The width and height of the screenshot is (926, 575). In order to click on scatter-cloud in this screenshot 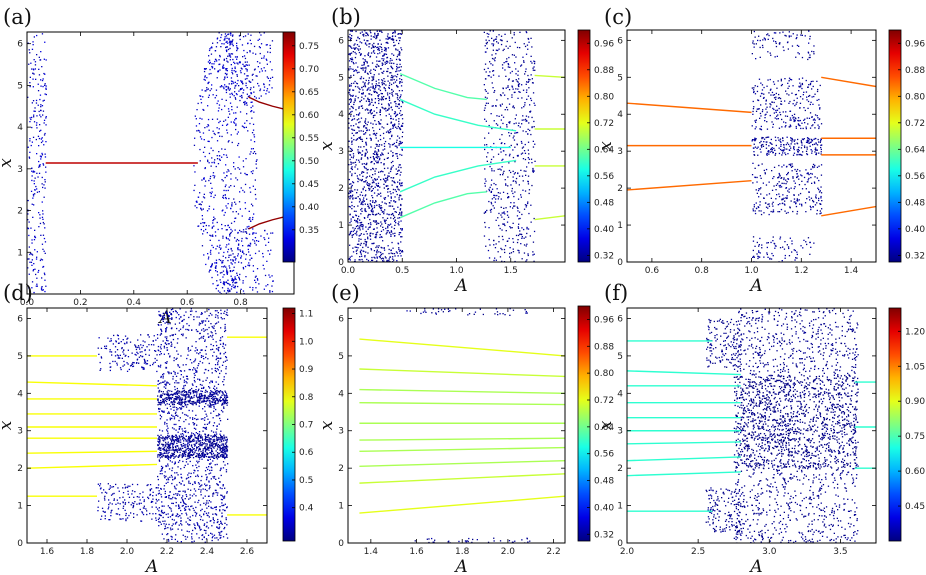, I will do `click(787, 146)`.